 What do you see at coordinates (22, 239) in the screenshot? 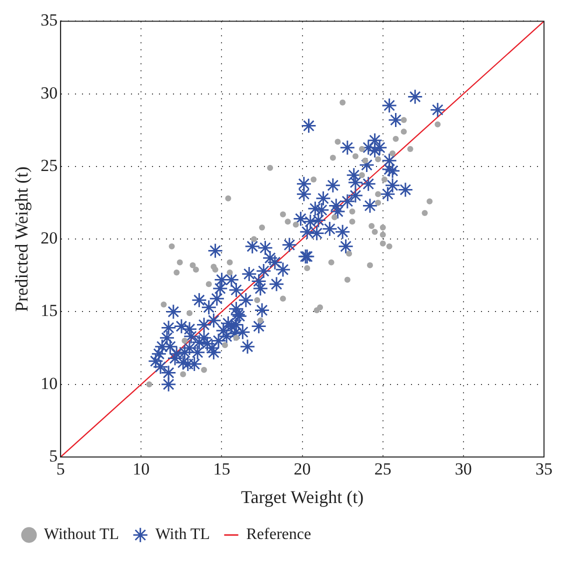
I see `y-axis-title: Predicted Weight (t)` at bounding box center [22, 239].